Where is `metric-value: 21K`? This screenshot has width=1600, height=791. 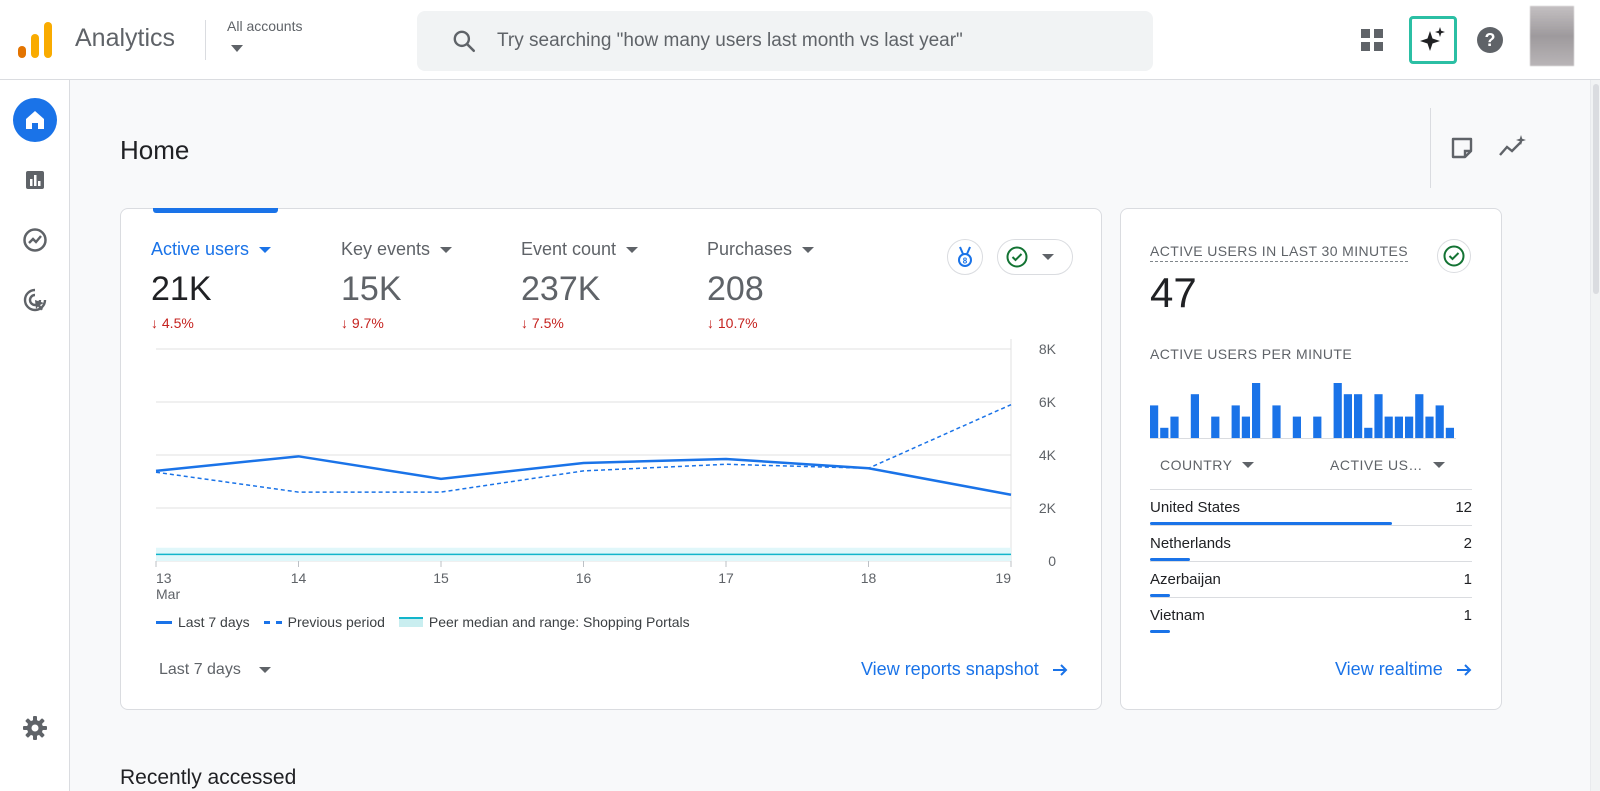
metric-value: 21K is located at coordinates (181, 289).